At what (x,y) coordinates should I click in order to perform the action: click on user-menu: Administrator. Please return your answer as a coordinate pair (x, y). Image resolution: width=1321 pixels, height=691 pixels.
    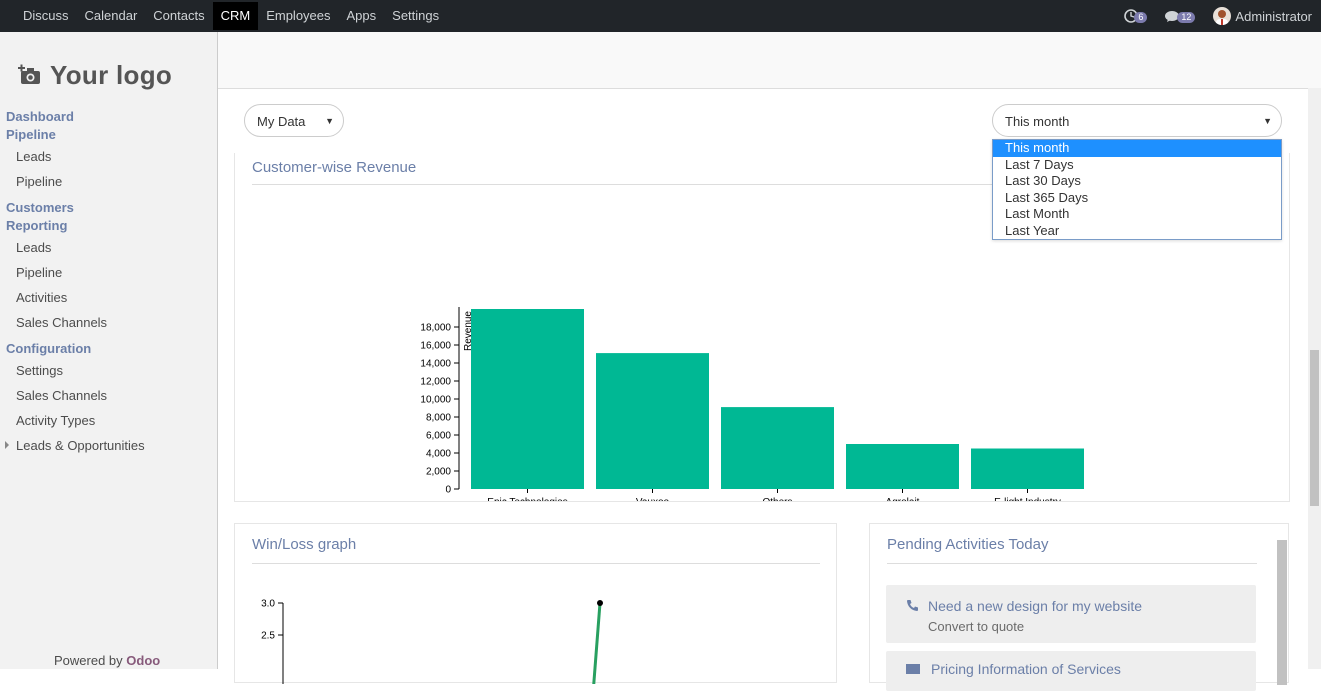
    Looking at the image, I should click on (1262, 16).